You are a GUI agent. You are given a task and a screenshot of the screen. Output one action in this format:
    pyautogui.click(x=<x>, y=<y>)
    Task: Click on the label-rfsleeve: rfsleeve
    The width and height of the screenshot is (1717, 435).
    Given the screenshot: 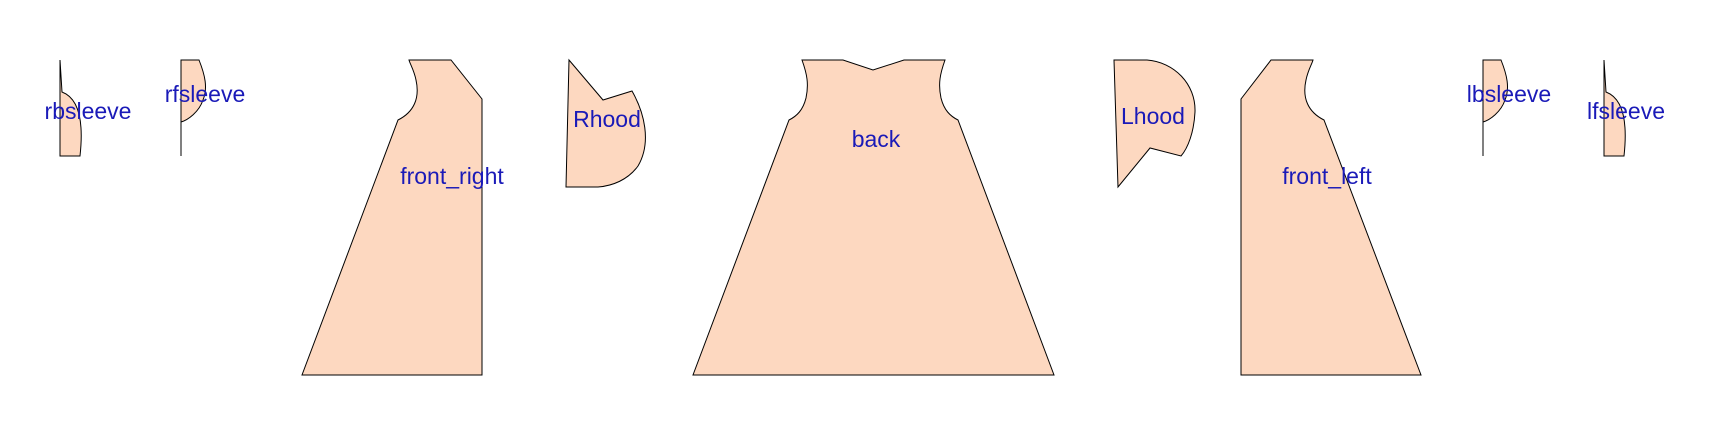 What is the action you would take?
    pyautogui.click(x=205, y=94)
    